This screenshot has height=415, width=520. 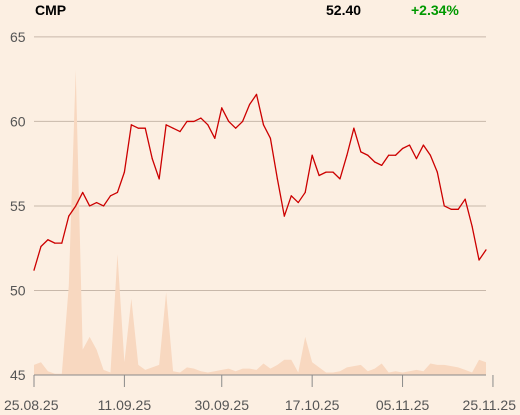 I want to click on price-value: 52.40, so click(x=344, y=10).